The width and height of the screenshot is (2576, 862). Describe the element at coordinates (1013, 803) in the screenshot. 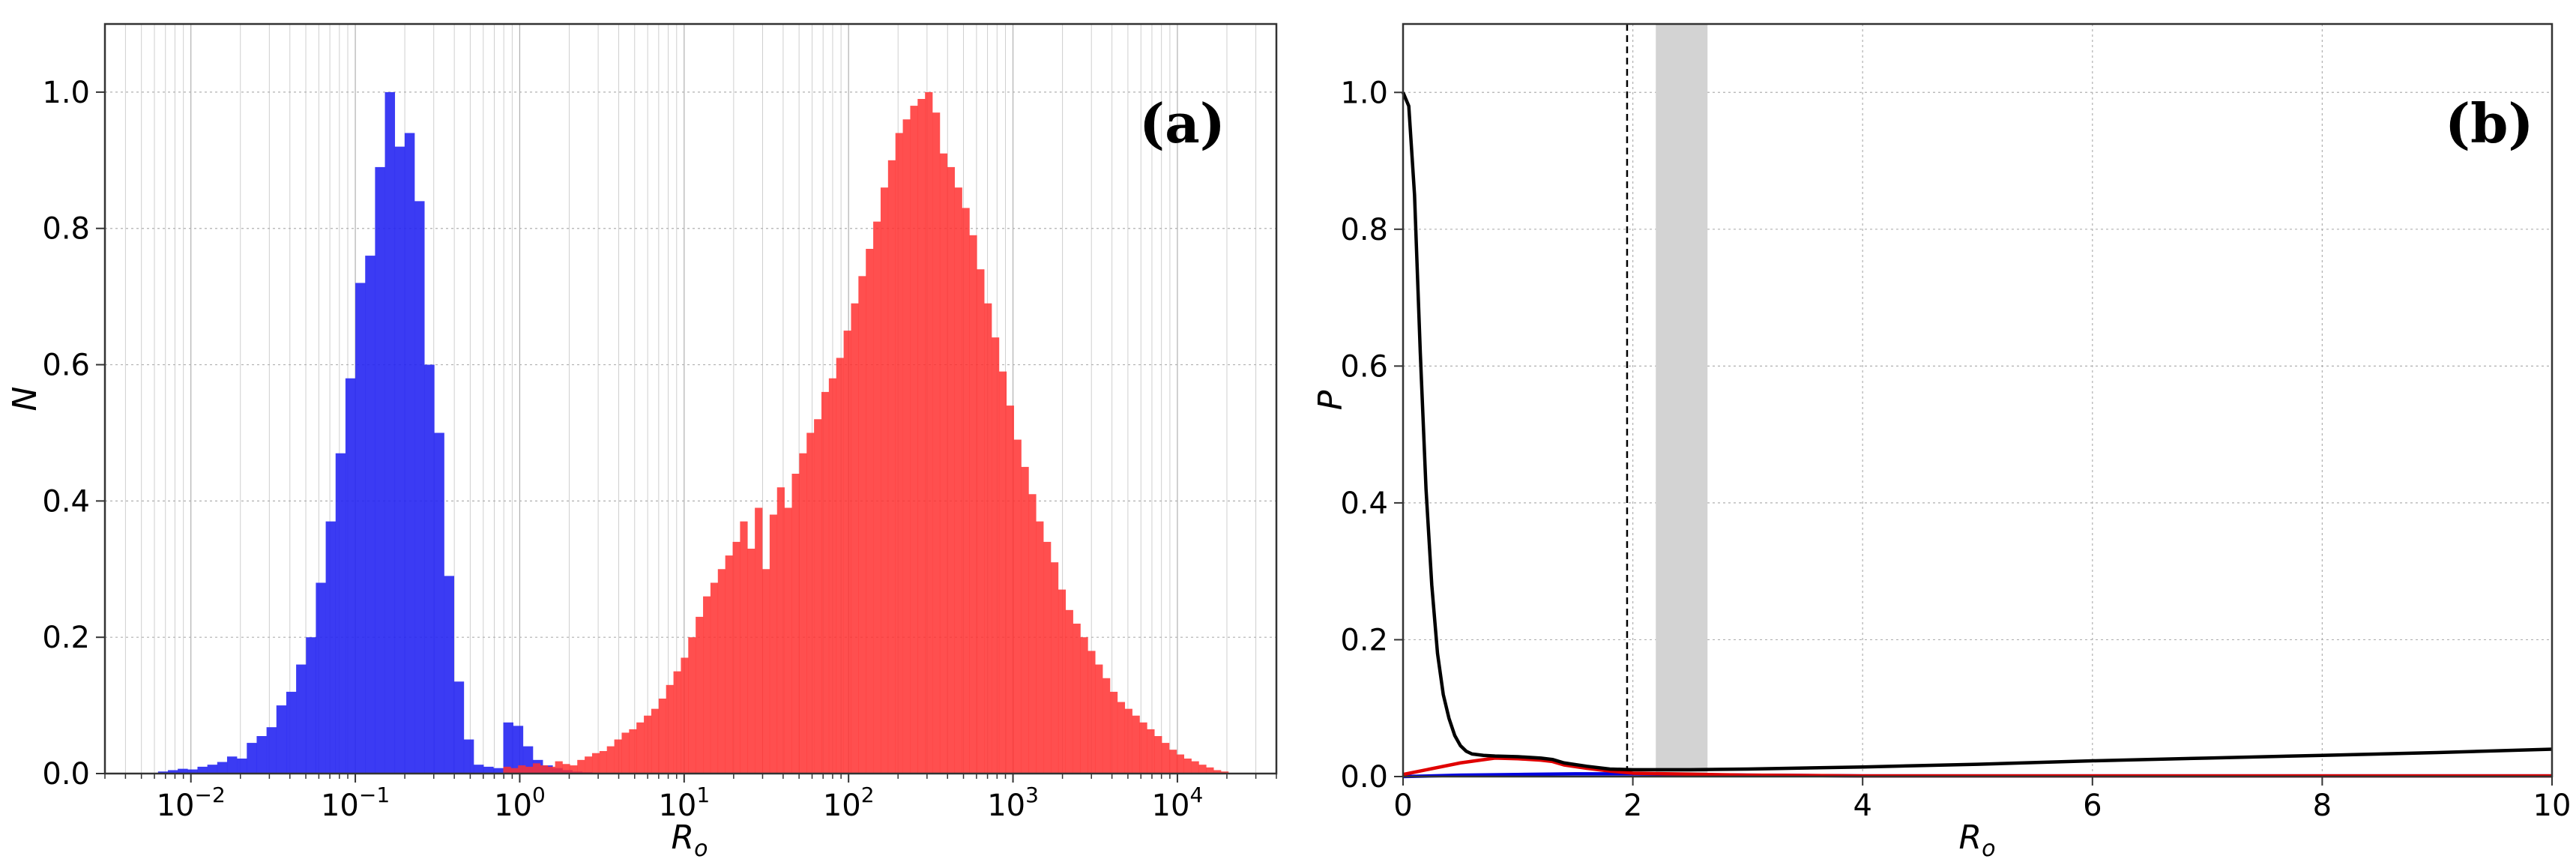

I see `x-tick-label: 10³` at that location.